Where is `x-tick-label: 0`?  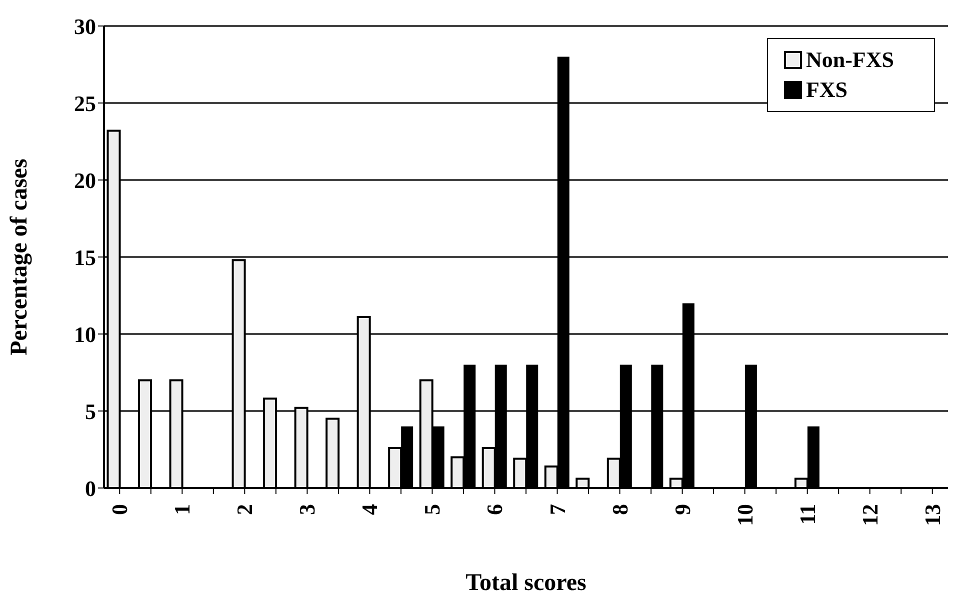
x-tick-label: 0 is located at coordinates (119, 509).